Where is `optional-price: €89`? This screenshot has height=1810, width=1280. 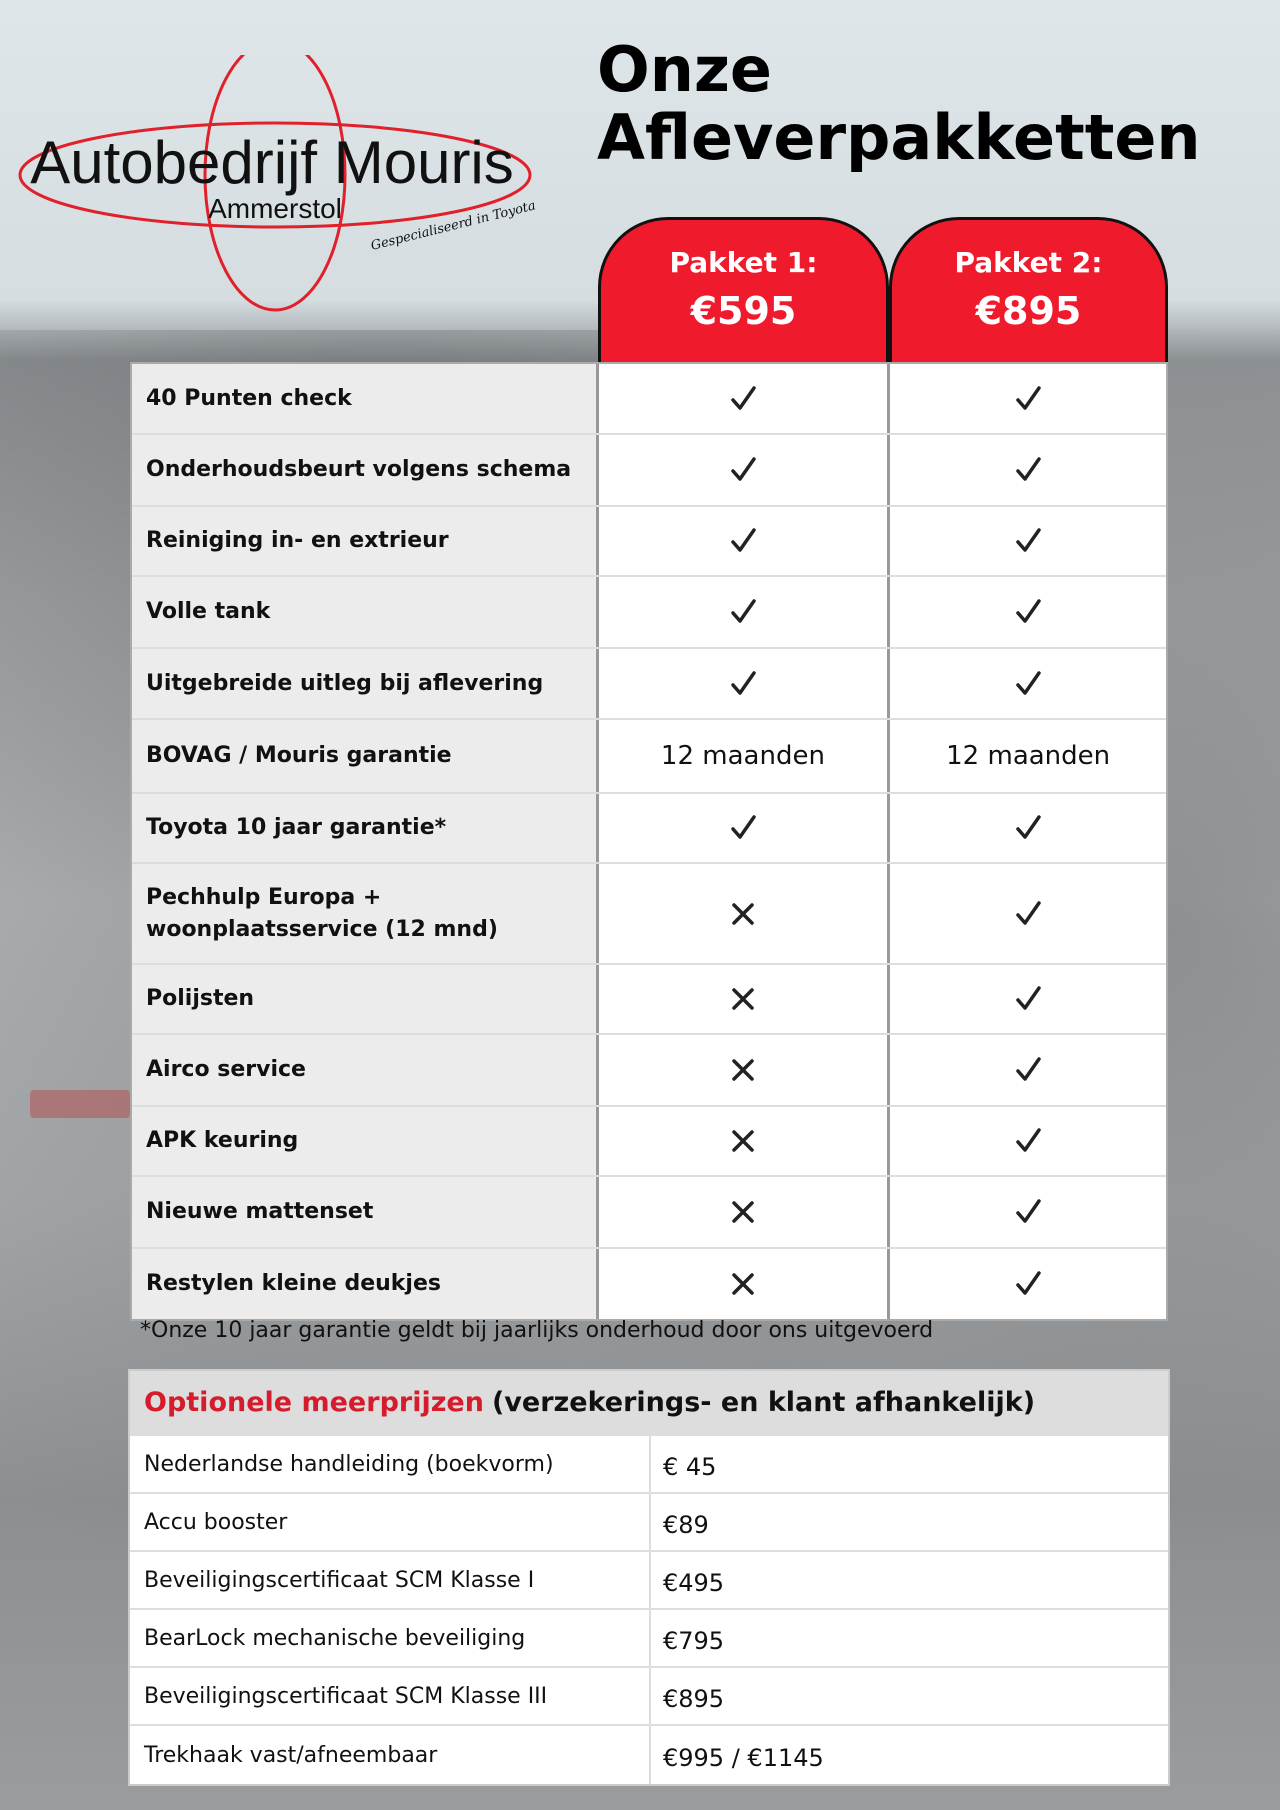
optional-price: €89 is located at coordinates (686, 1525).